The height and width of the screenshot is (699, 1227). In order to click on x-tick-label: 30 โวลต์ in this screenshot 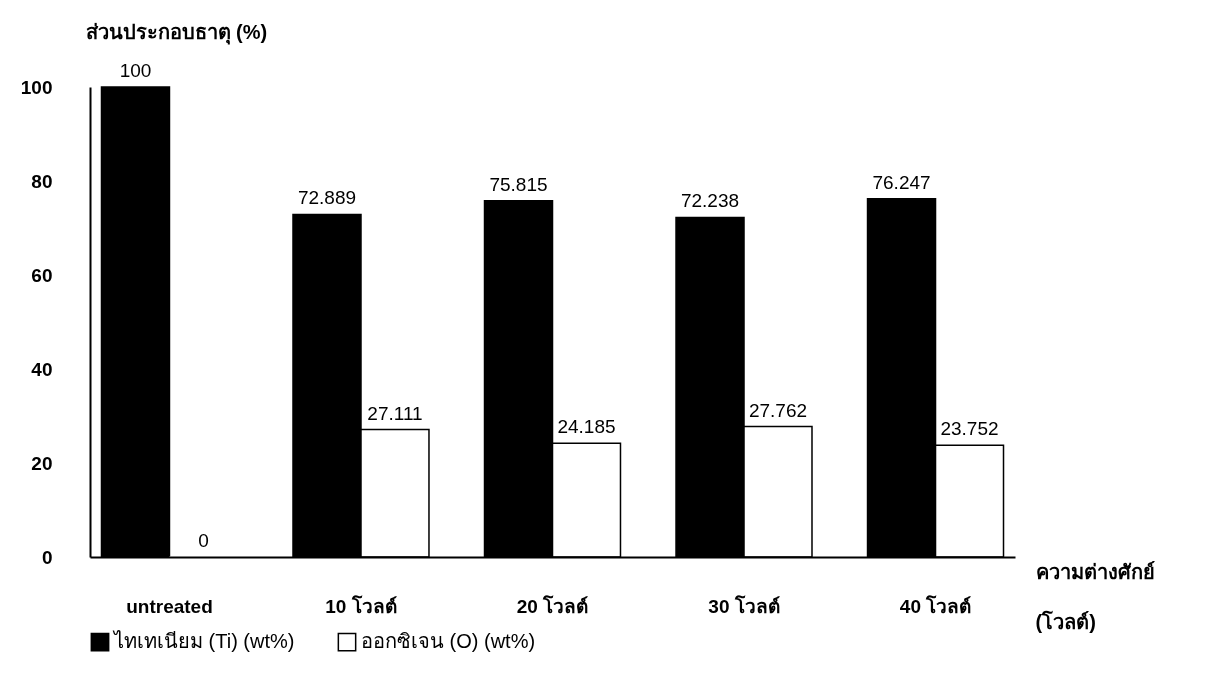, I will do `click(744, 605)`.